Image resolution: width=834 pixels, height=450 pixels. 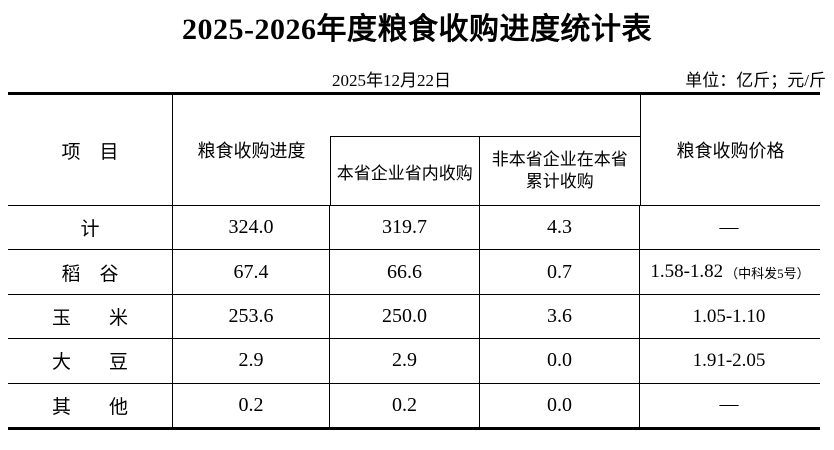 I want to click on table-row-soybean: 大 豆 2.9 2.9 0.0 1.91-2.05, so click(x=414, y=361).